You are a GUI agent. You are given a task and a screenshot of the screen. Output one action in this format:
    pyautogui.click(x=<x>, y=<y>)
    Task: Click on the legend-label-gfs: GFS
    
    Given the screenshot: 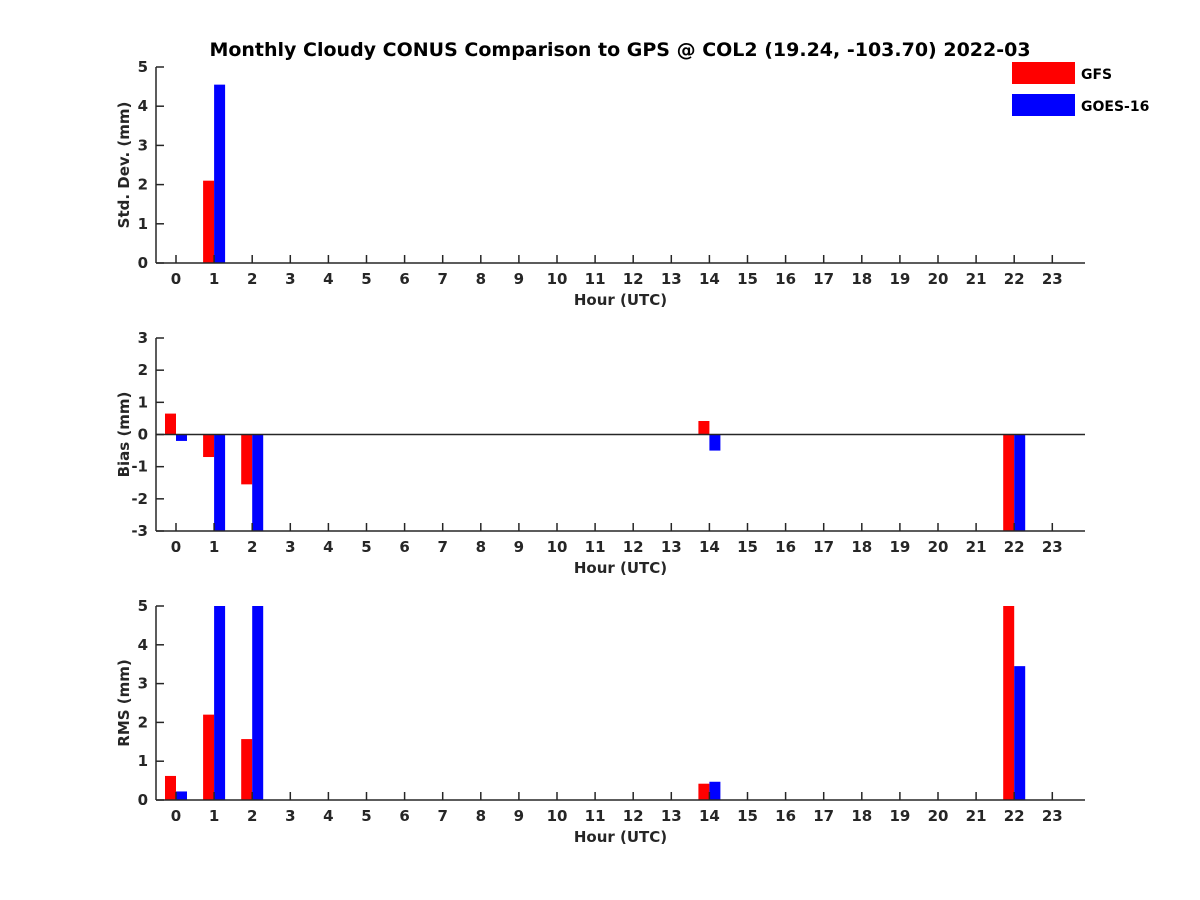 What is the action you would take?
    pyautogui.click(x=1096, y=75)
    